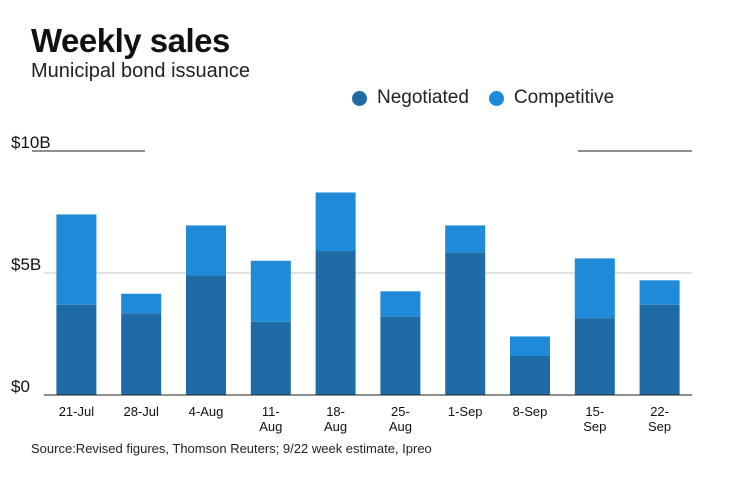 The image size is (740, 482). Describe the element at coordinates (465, 411) in the screenshot. I see `x-tick-label: 1-Sep` at that location.